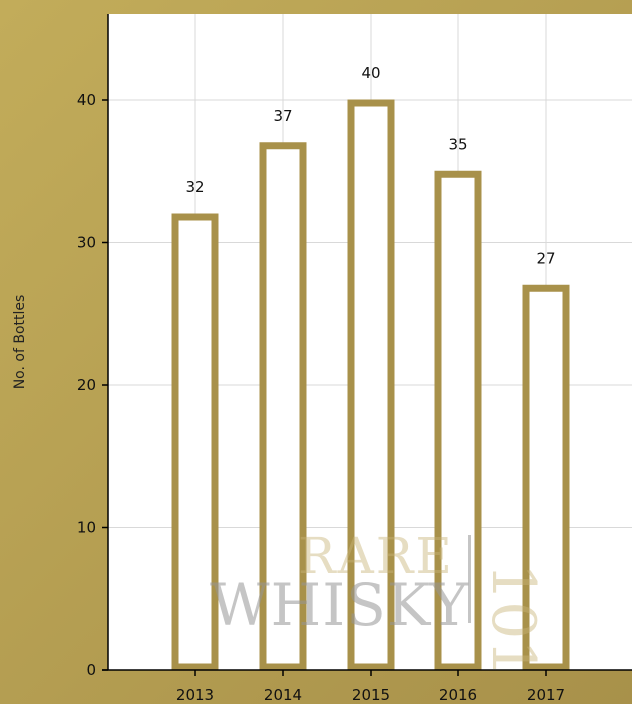 This screenshot has height=704, width=632. What do you see at coordinates (283, 406) in the screenshot?
I see `bar-2014` at bounding box center [283, 406].